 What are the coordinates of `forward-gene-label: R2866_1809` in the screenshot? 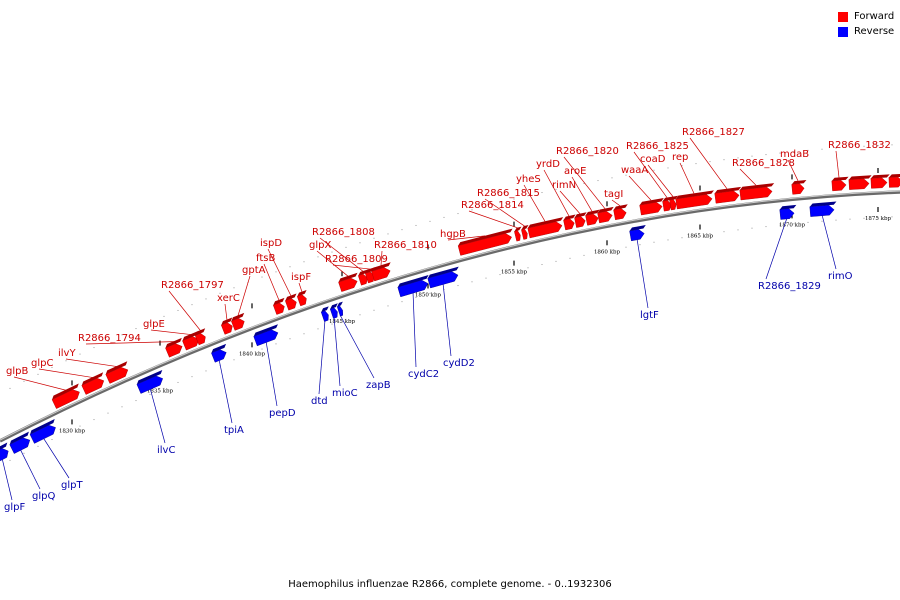 It's located at (356, 259).